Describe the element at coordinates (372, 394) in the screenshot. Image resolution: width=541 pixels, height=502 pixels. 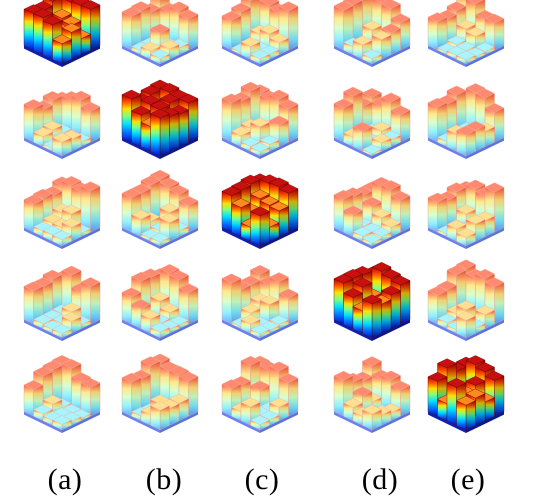
I see `bar-plot-r5-d` at that location.